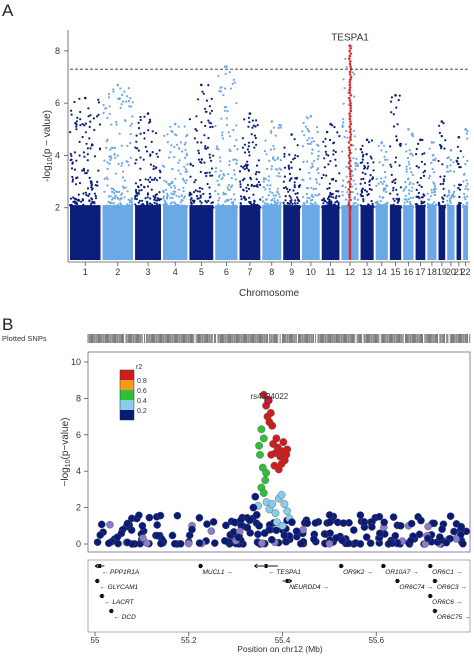 The width and height of the screenshot is (474, 661). What do you see at coordinates (290, 581) in the screenshot?
I see `gene-strand-arrow` at bounding box center [290, 581].